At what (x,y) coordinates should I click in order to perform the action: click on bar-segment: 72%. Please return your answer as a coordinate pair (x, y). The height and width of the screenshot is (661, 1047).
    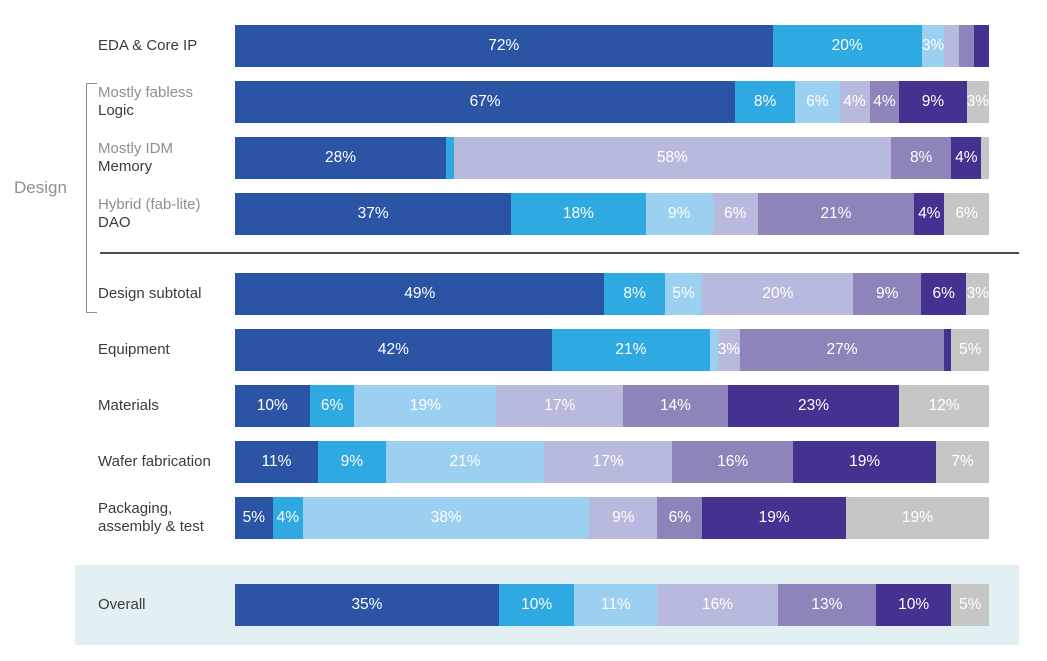
    Looking at the image, I should click on (504, 46).